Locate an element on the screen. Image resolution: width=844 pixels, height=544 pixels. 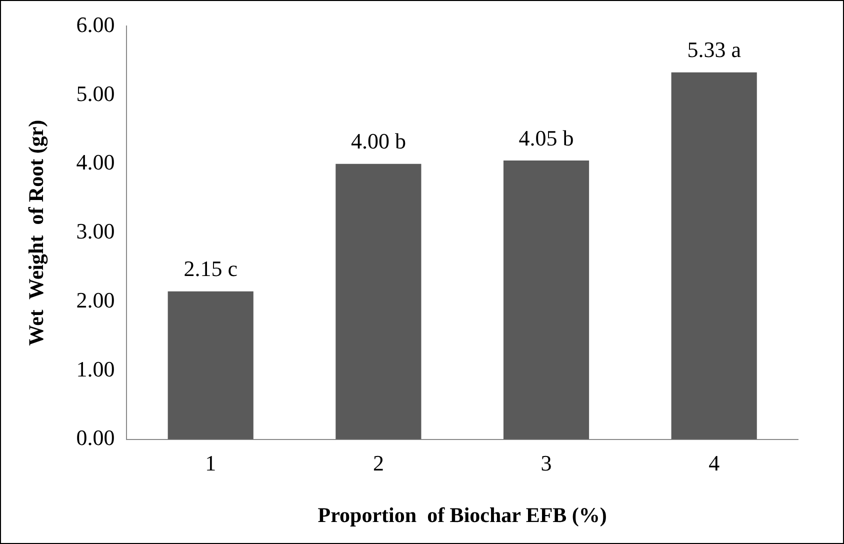
x-axis-title: Proportion of Biochar EFB (%) is located at coordinates (462, 514).